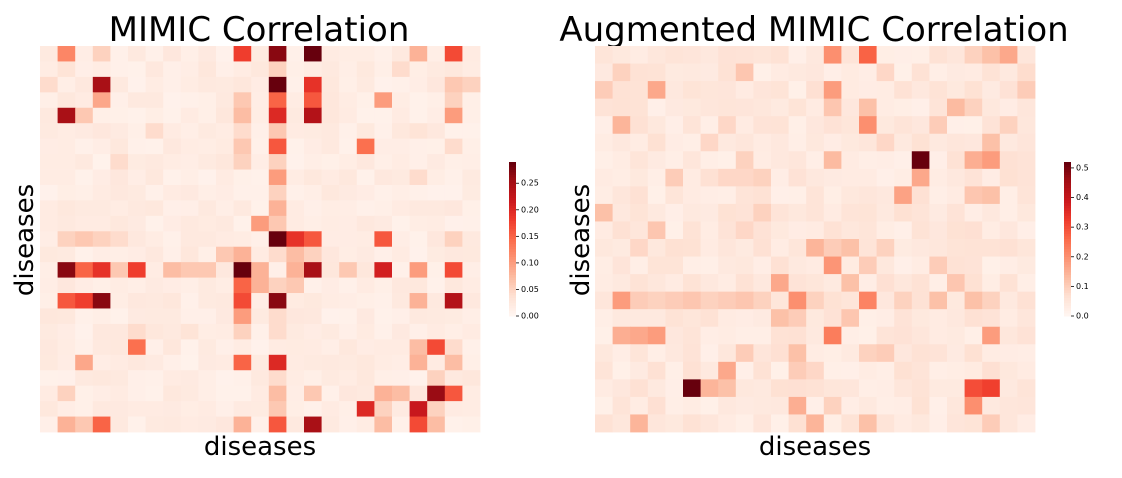  I want to click on x-axis-label: diseases, so click(260, 447).